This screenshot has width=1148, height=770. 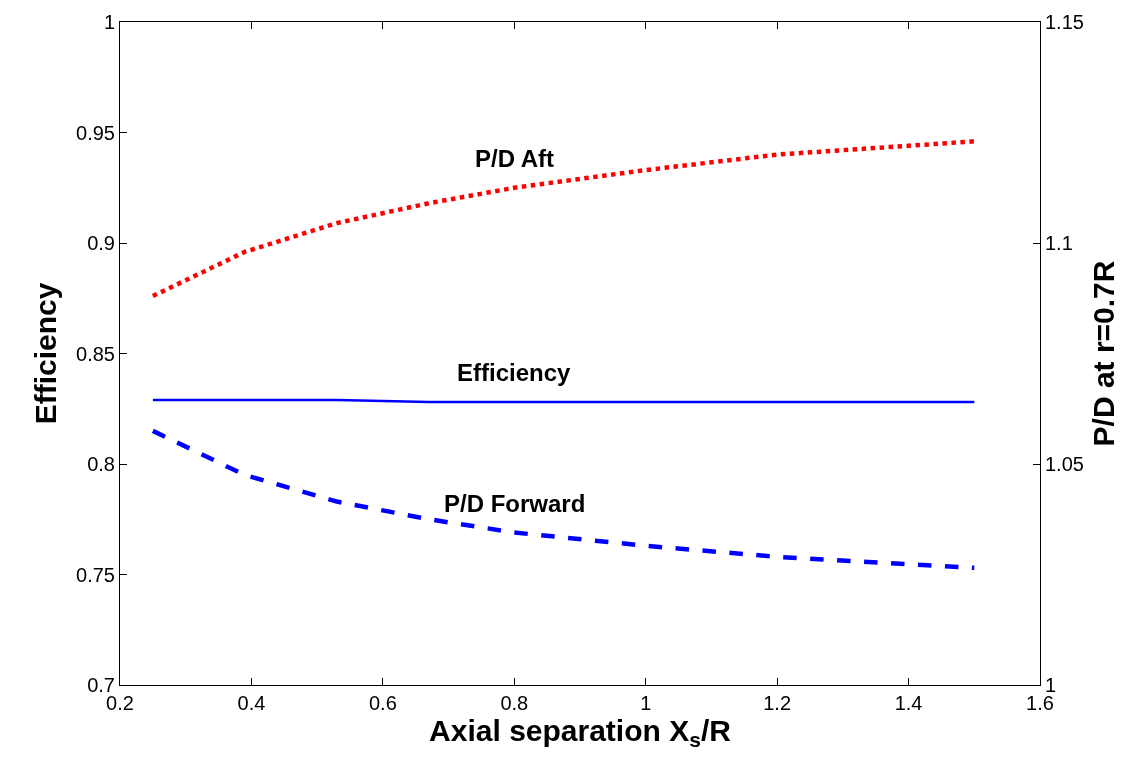 I want to click on x-tick-label: 0.4, so click(x=251, y=703).